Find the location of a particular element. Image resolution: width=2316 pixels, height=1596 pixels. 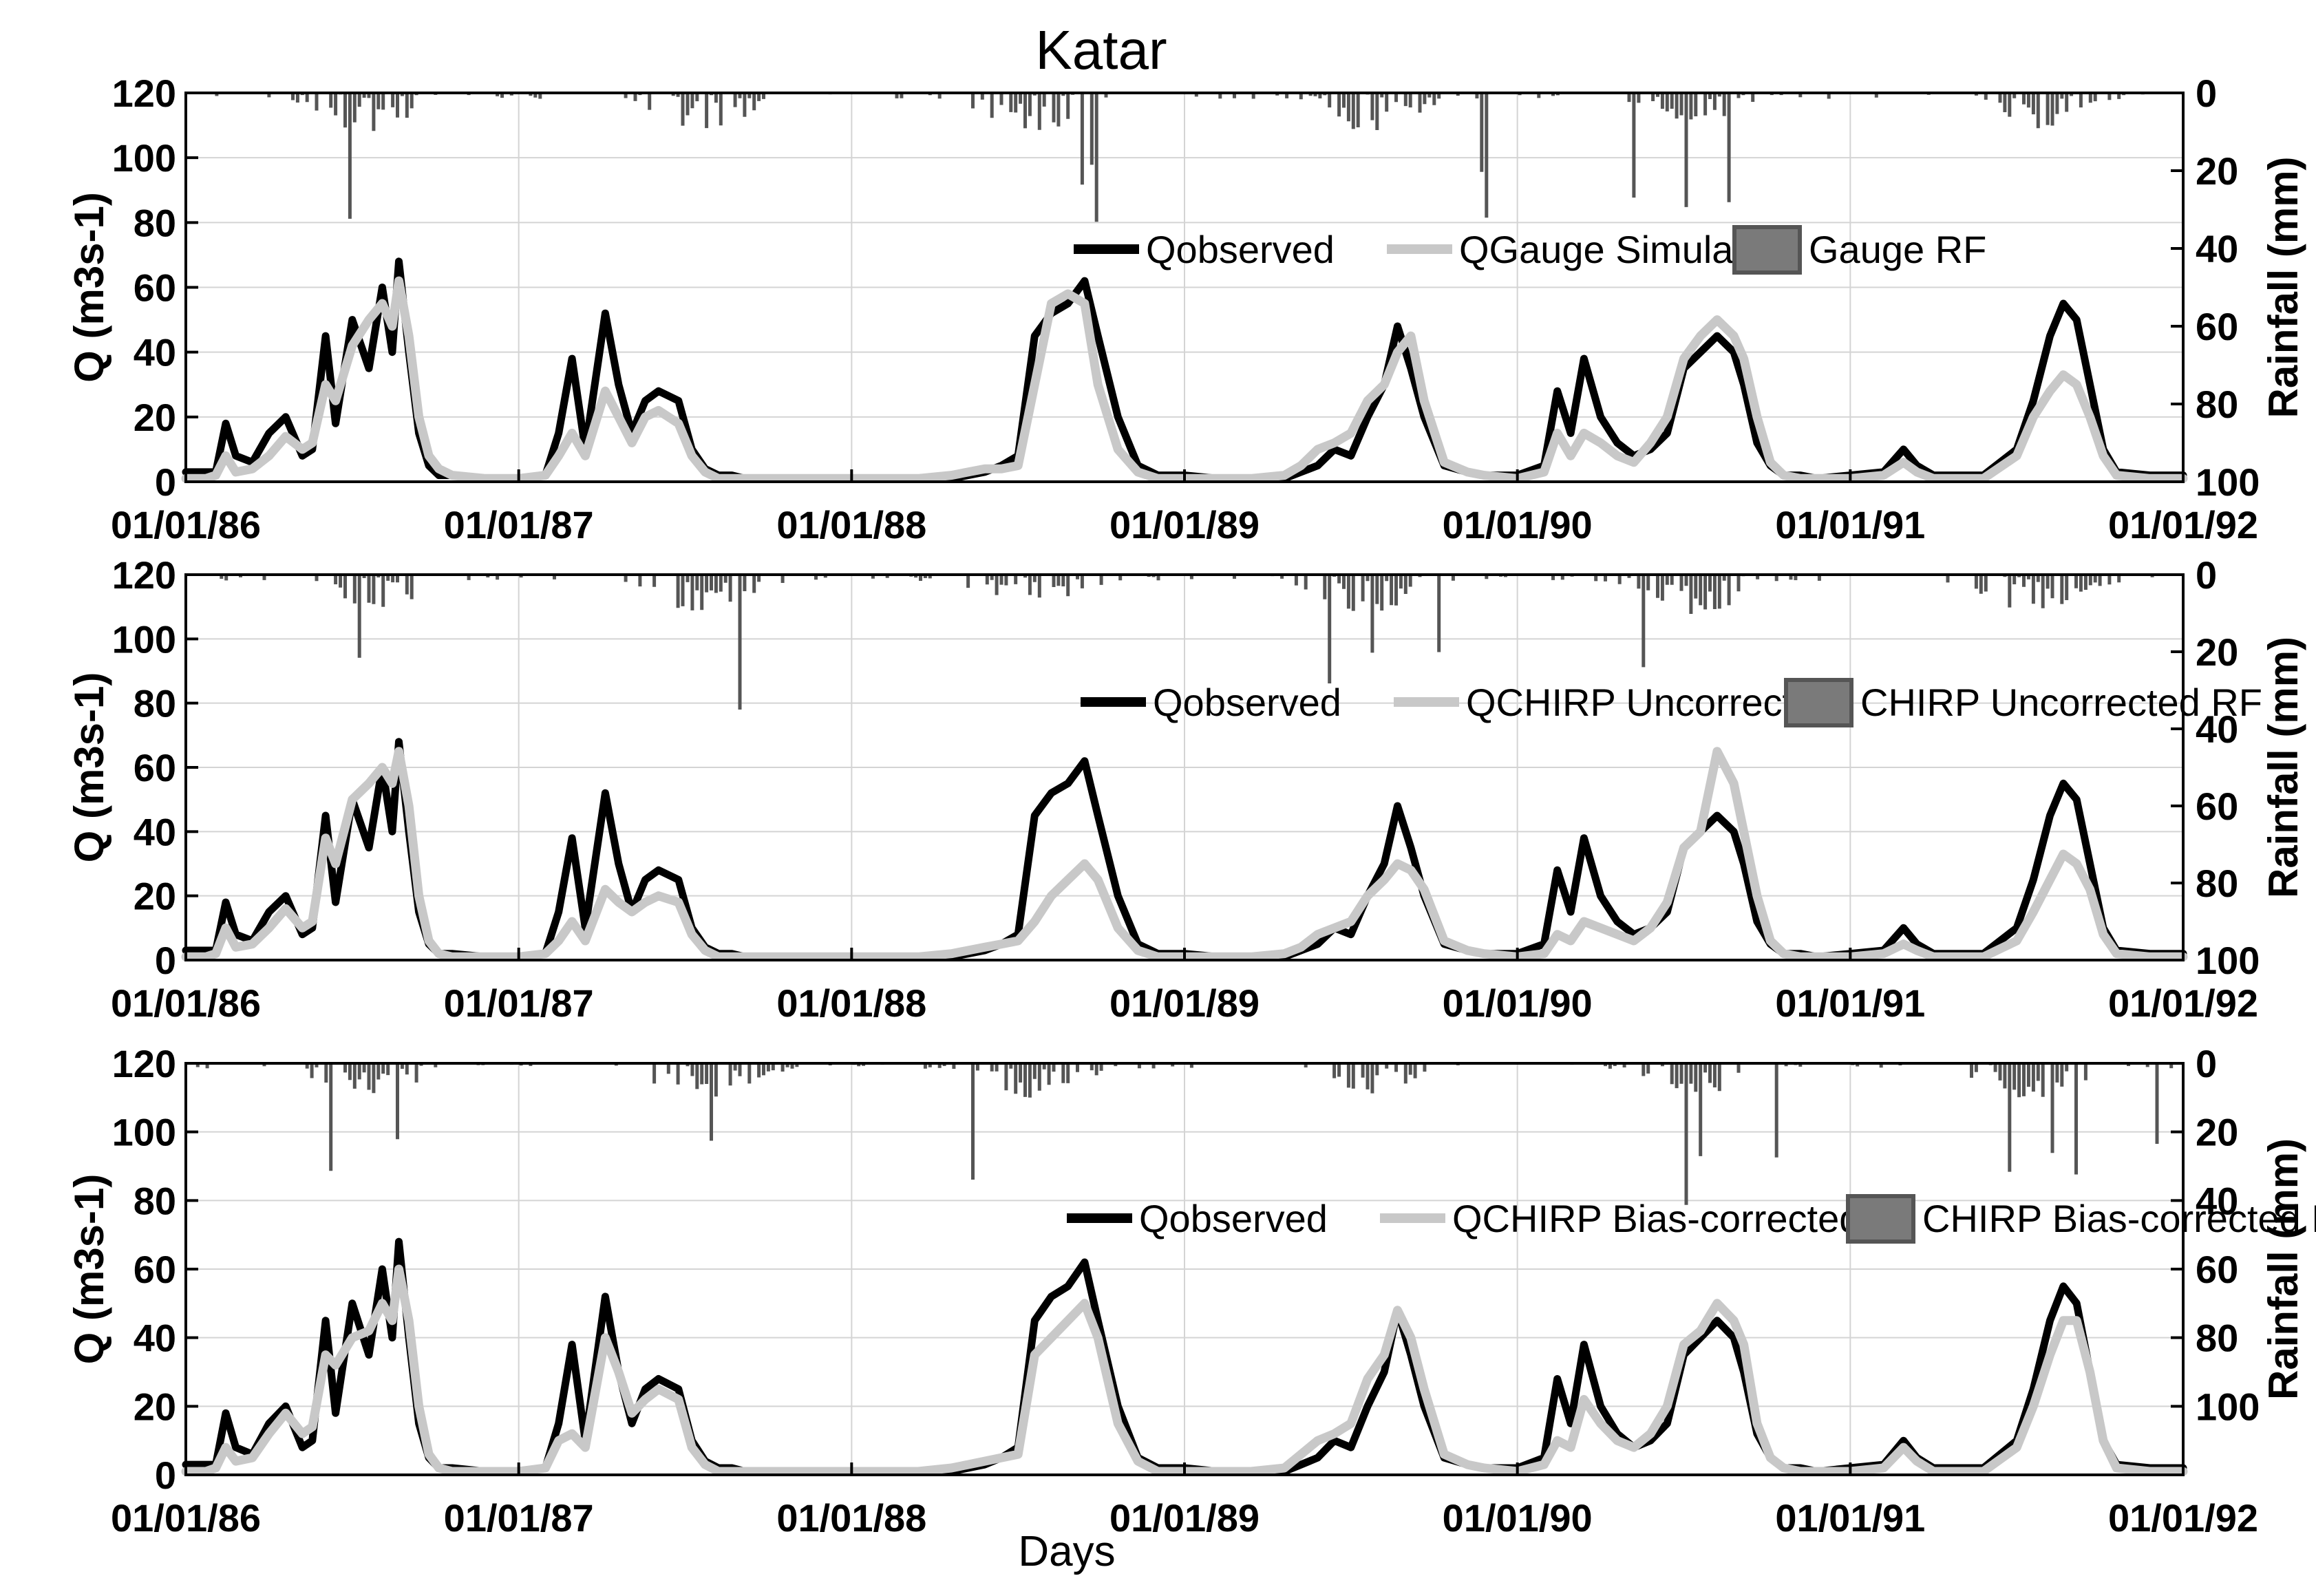

figure-title: Katar is located at coordinates (1101, 50).